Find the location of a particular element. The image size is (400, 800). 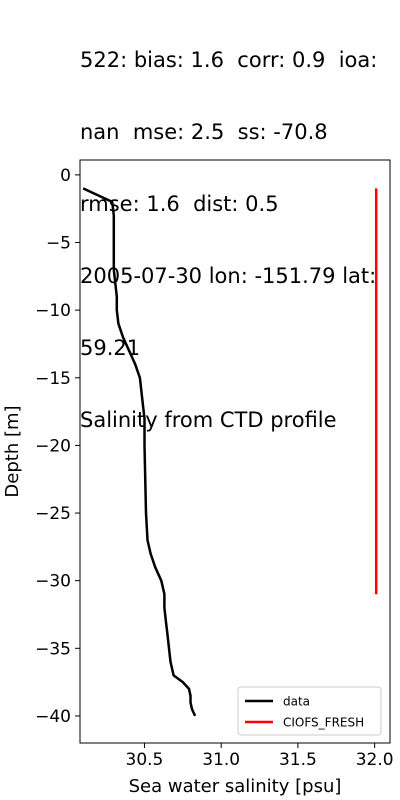

x-tick-label: 32.0 is located at coordinates (375, 760).